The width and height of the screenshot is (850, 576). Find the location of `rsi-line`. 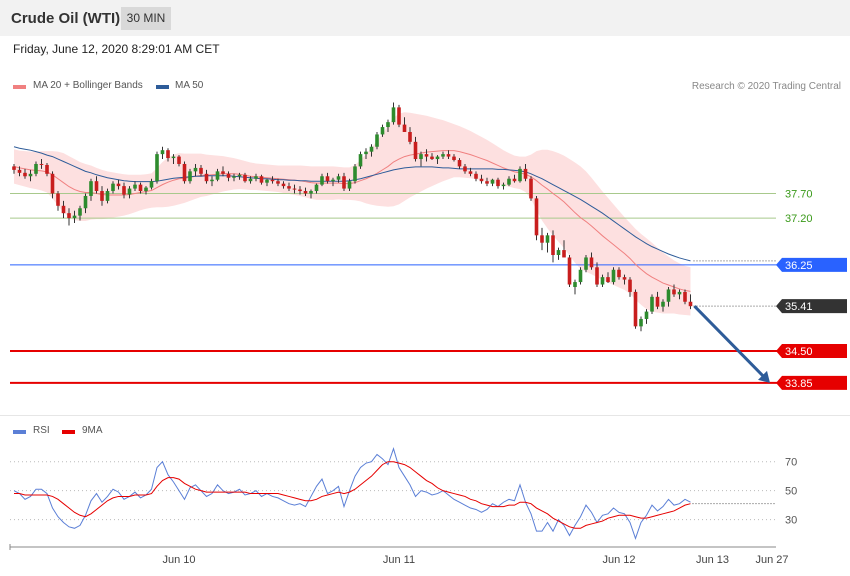

rsi-line is located at coordinates (352, 493).